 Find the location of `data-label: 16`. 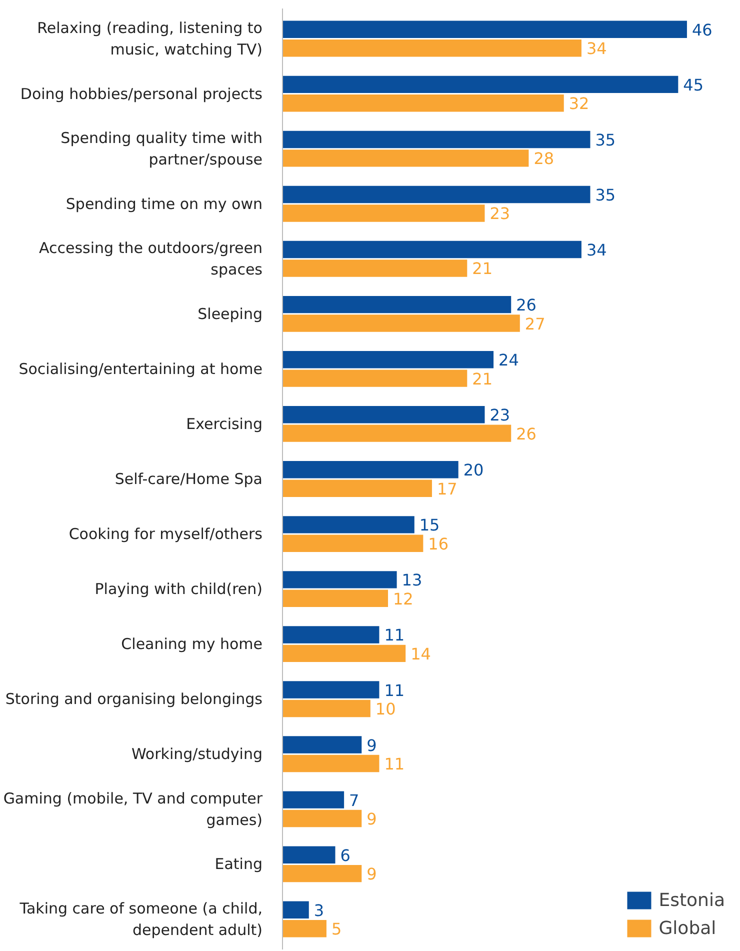

data-label: 16 is located at coordinates (438, 544).